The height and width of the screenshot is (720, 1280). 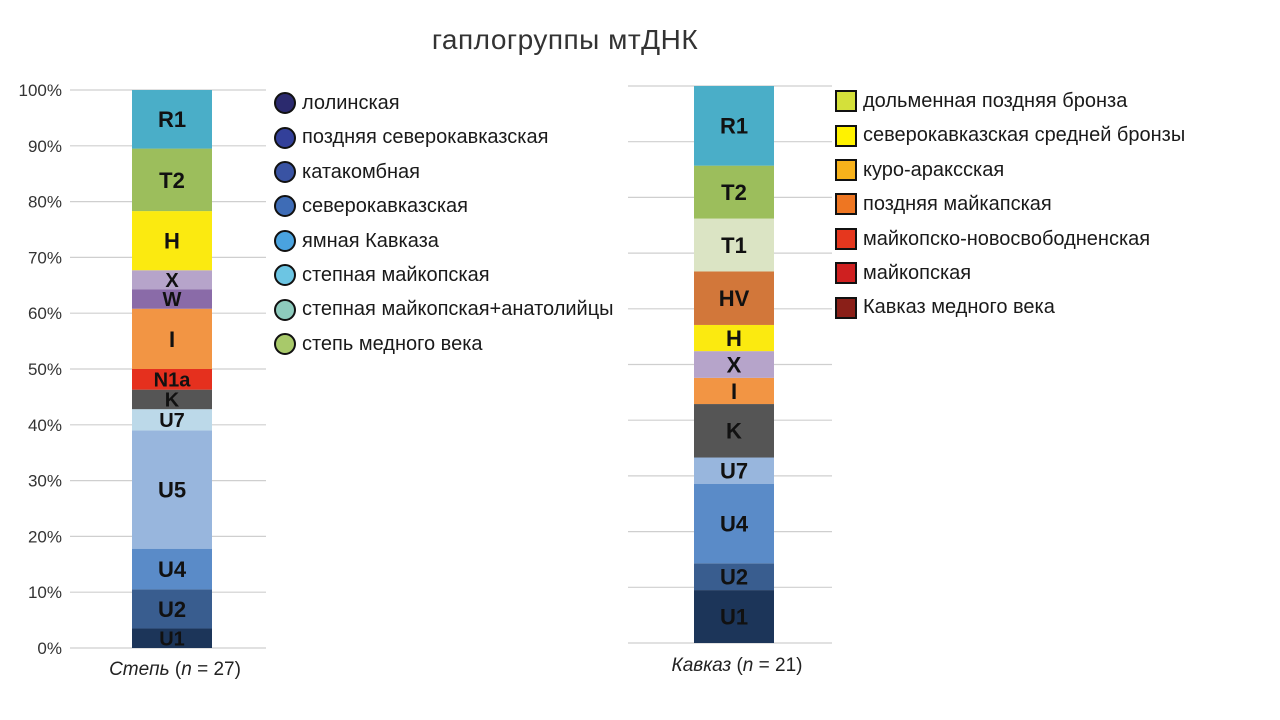 I want to click on y-tick-label: 20%, so click(x=45, y=536).